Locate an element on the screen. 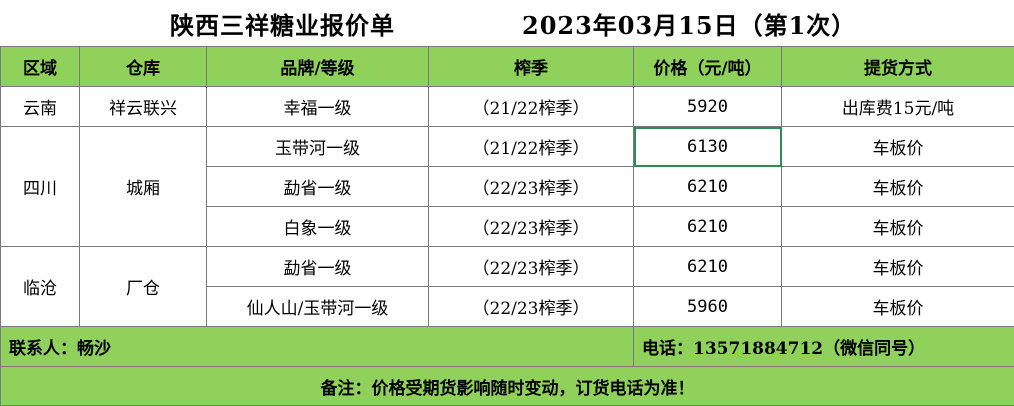  table-row: 云南 祥云联兴 幸福一级 （21/22榨季） 5920 出库费15元/吨 is located at coordinates (507, 106).